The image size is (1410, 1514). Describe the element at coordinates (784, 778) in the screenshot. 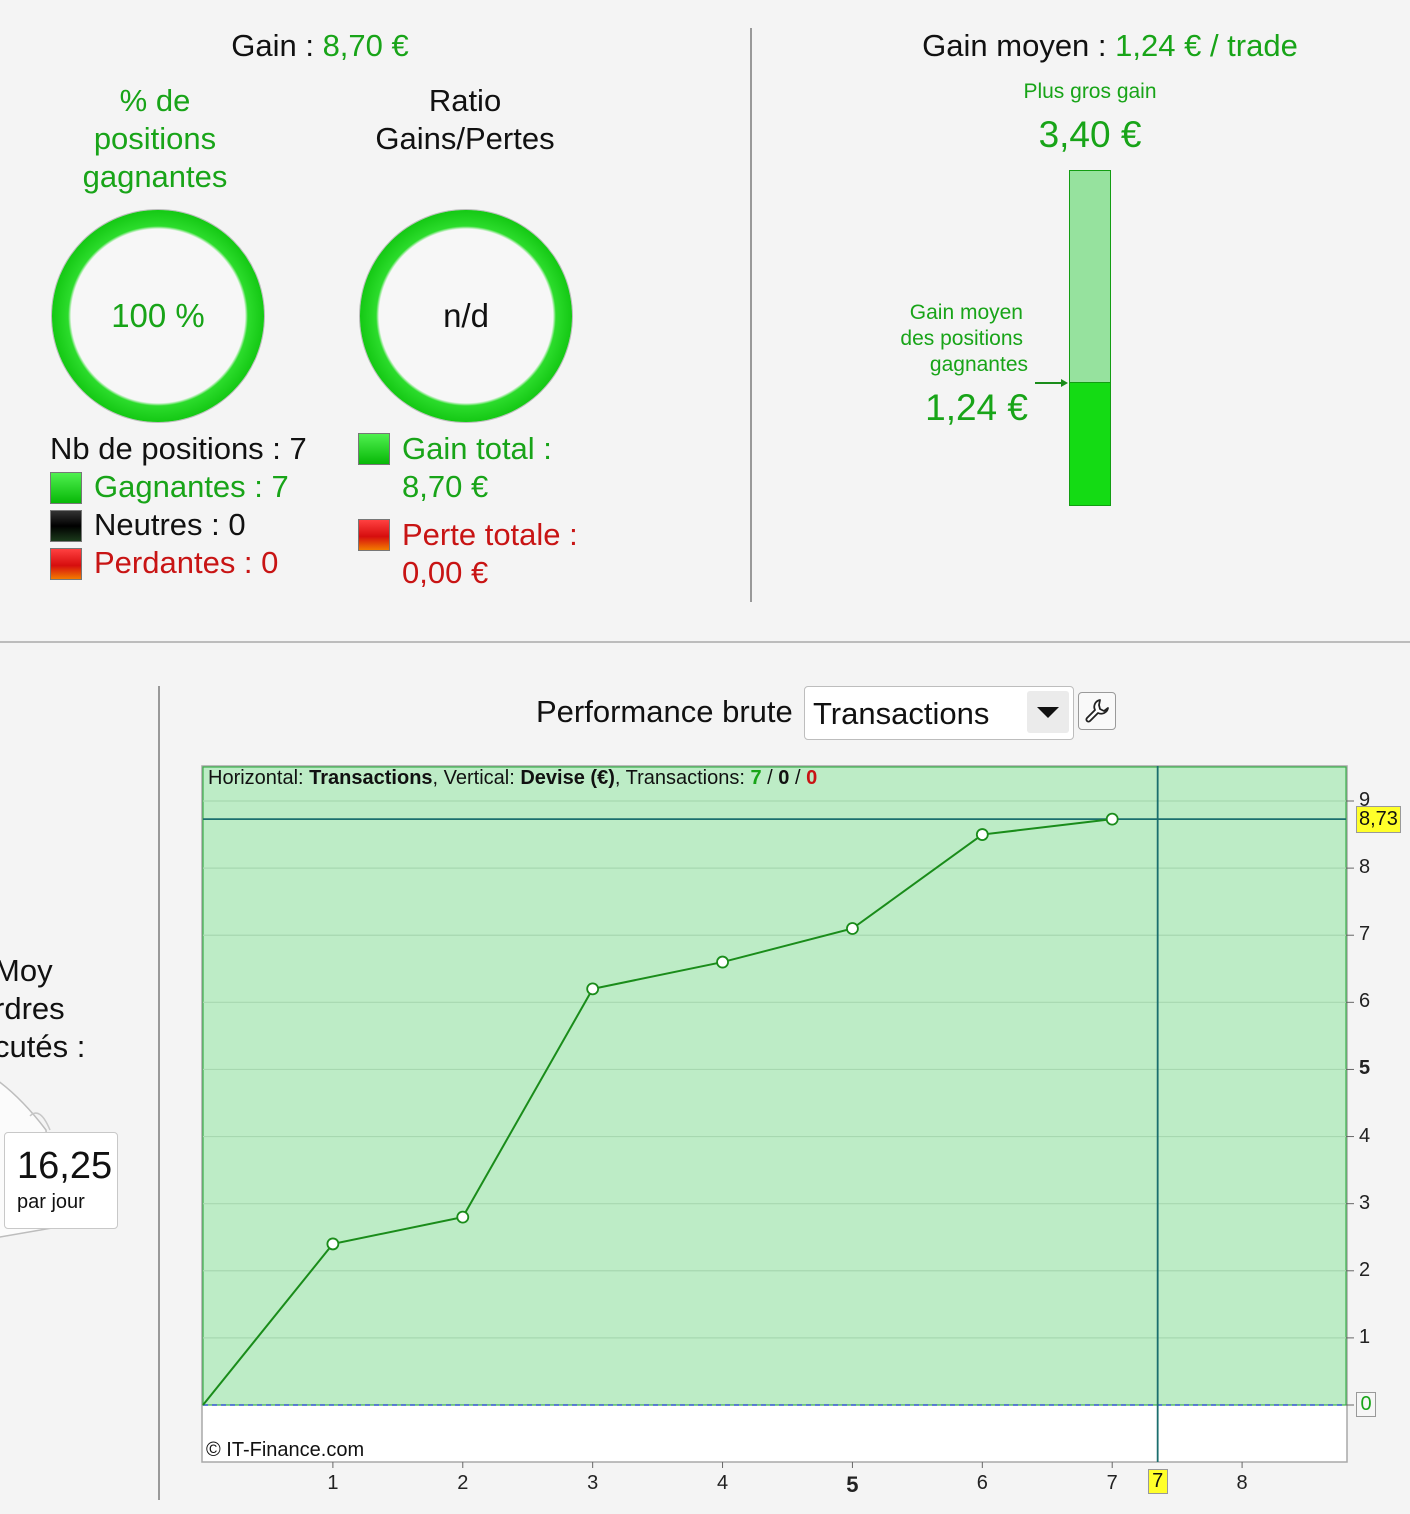

I see `chart-info-count-neutral: 0` at that location.